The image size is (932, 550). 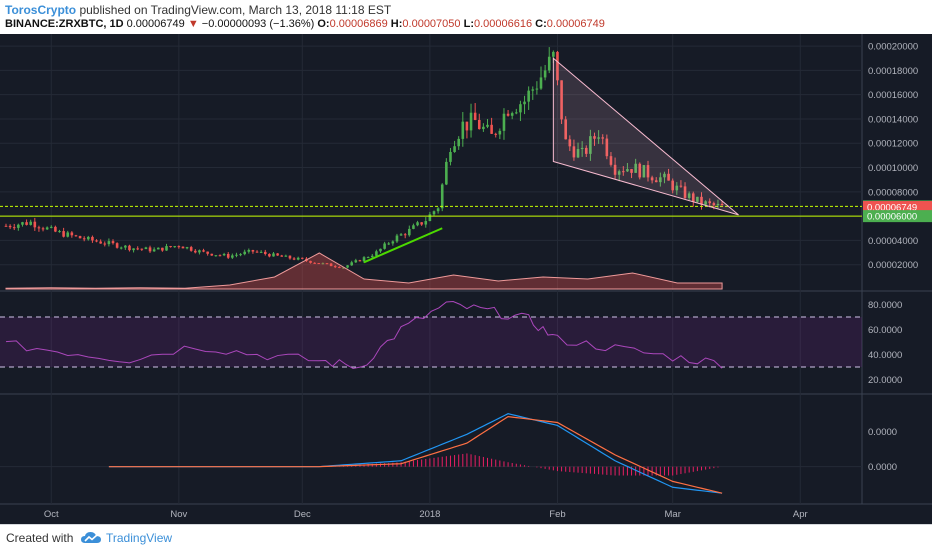 I want to click on tradingview-brand: TradingView, so click(x=139, y=538).